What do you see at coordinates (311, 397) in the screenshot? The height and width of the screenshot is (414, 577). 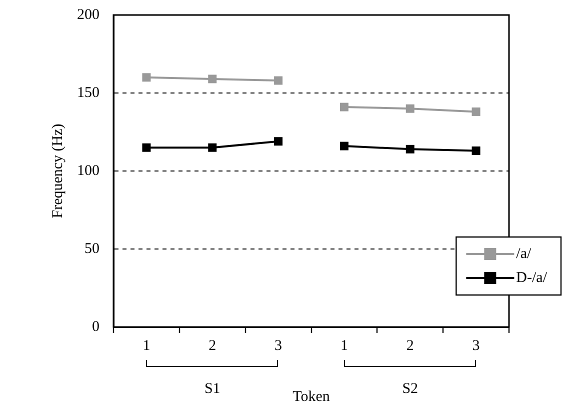 I see `x-axis-title: Token` at bounding box center [311, 397].